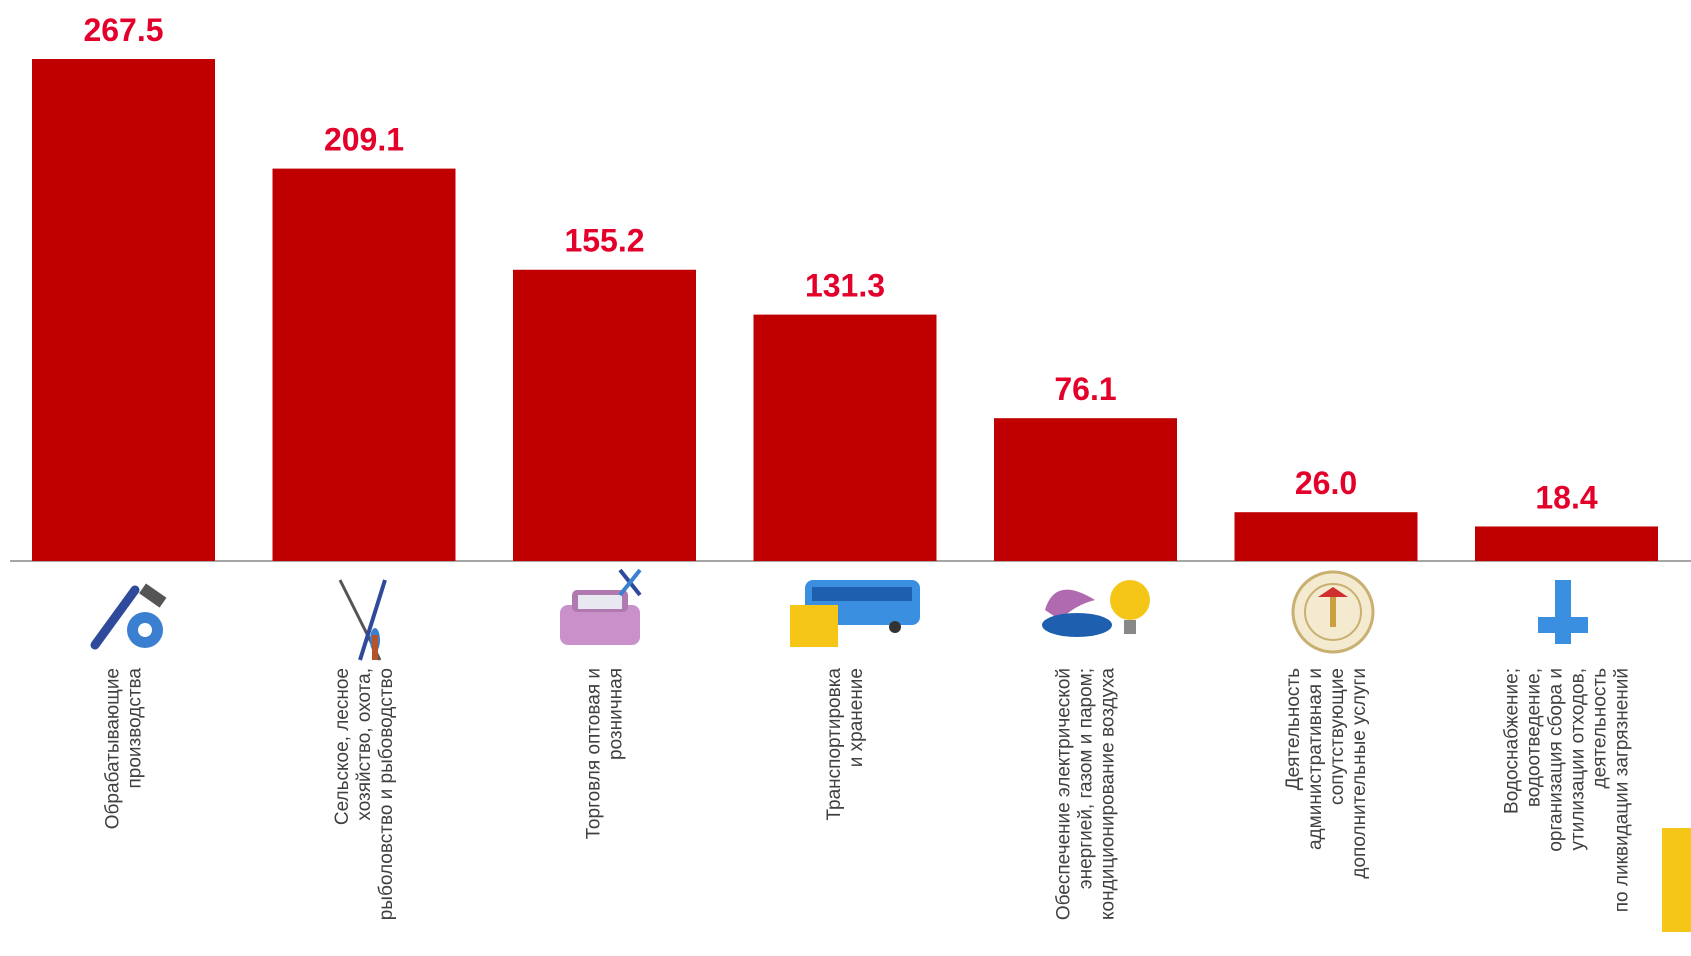  What do you see at coordinates (1566, 497) in the screenshot?
I see `value-label: 18.4` at bounding box center [1566, 497].